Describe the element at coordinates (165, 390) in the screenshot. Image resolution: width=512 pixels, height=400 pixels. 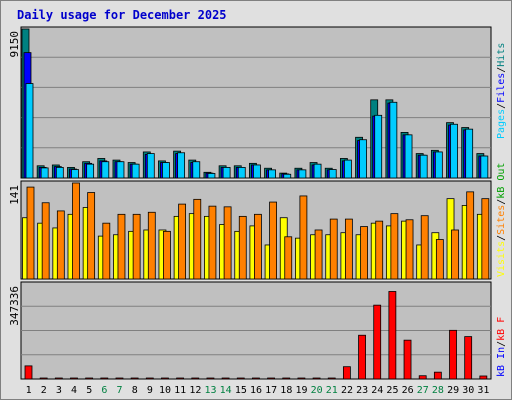
I see `x-tick-label-day-10: 10` at that location.